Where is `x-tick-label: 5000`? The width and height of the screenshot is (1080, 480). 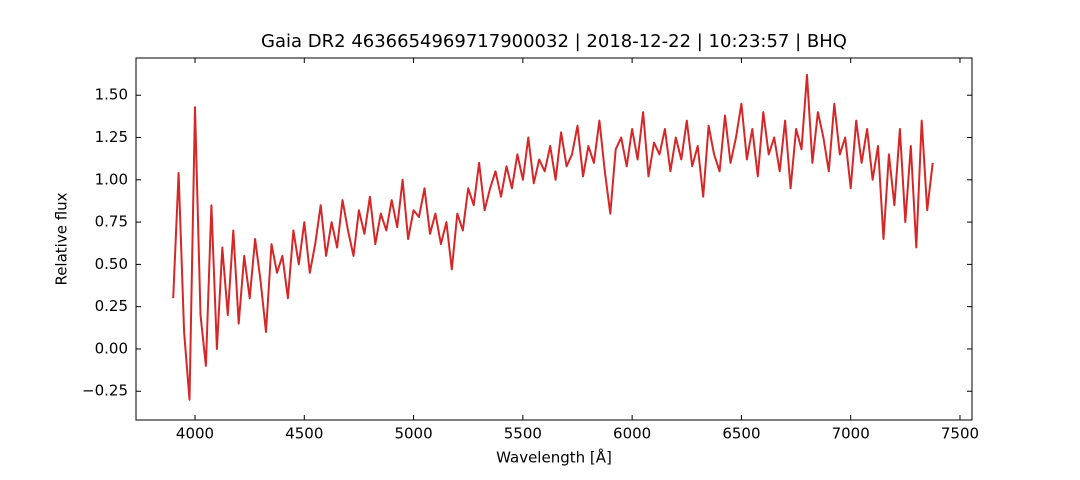 x-tick-label: 5000 is located at coordinates (413, 434).